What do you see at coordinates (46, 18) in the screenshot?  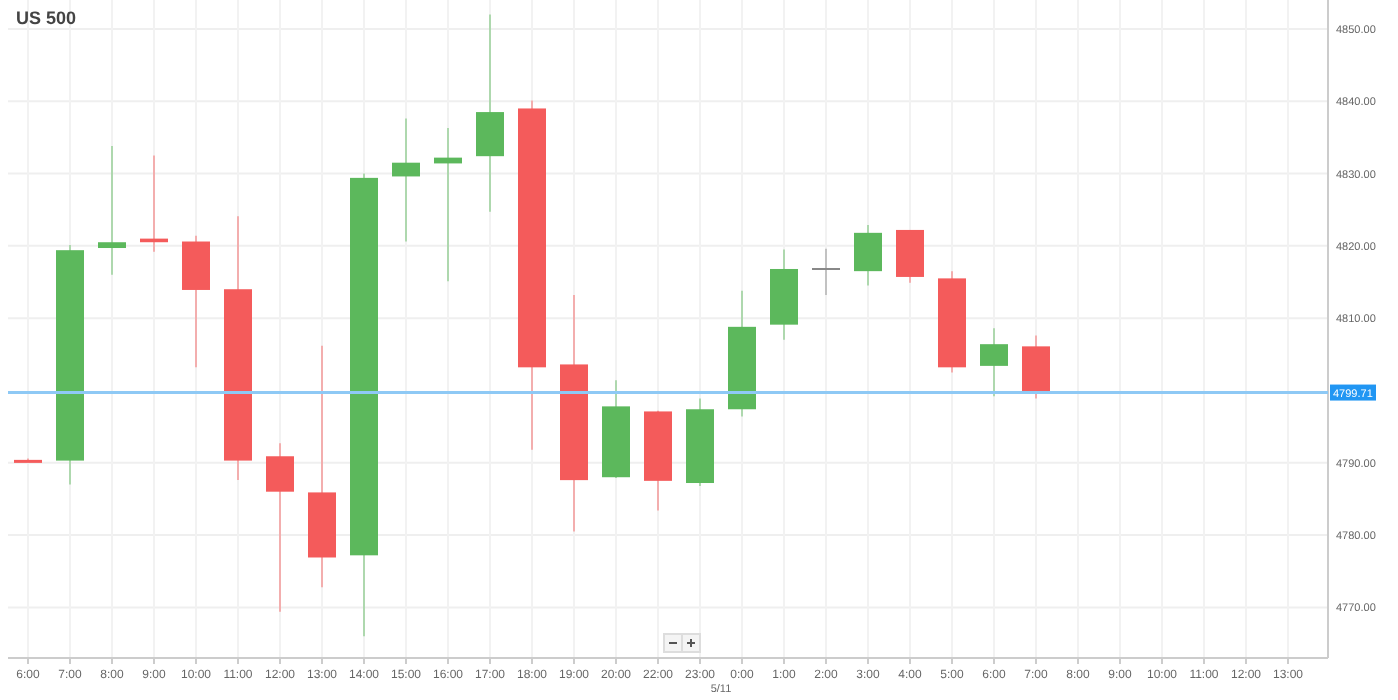 I see `text: US 500` at bounding box center [46, 18].